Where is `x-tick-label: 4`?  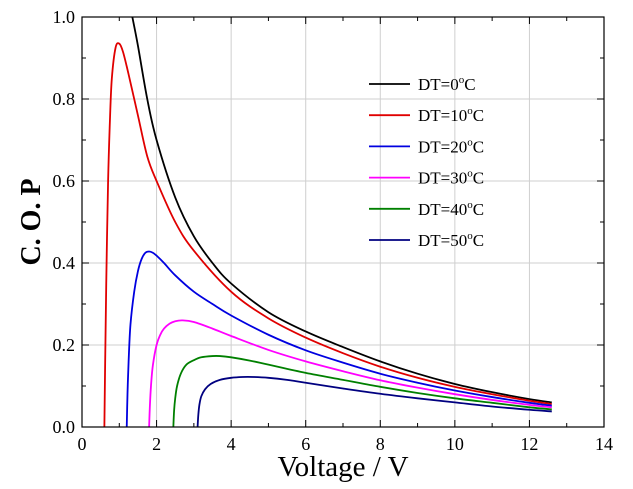 x-tick-label: 4 is located at coordinates (231, 444).